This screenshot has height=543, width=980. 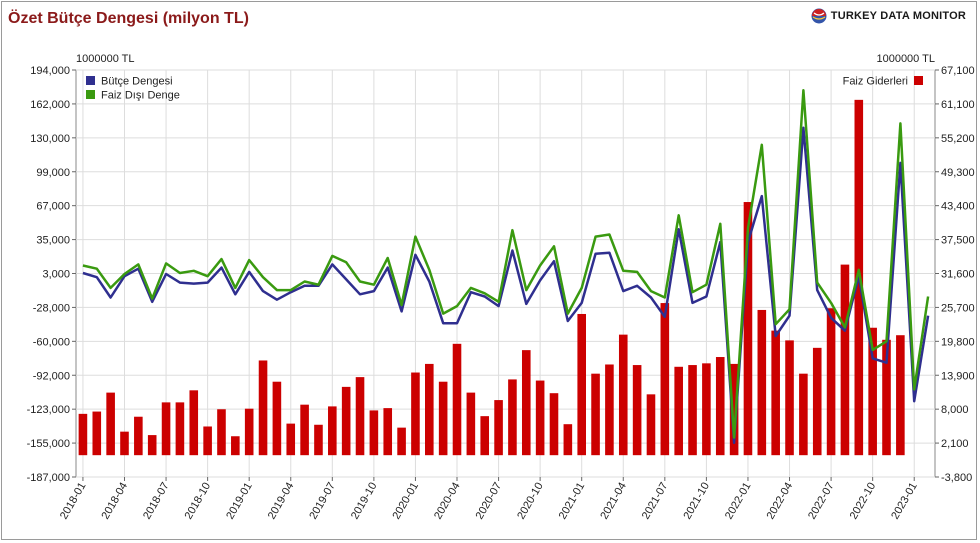 I want to click on left-tick-label: 35,000, so click(x=53, y=241).